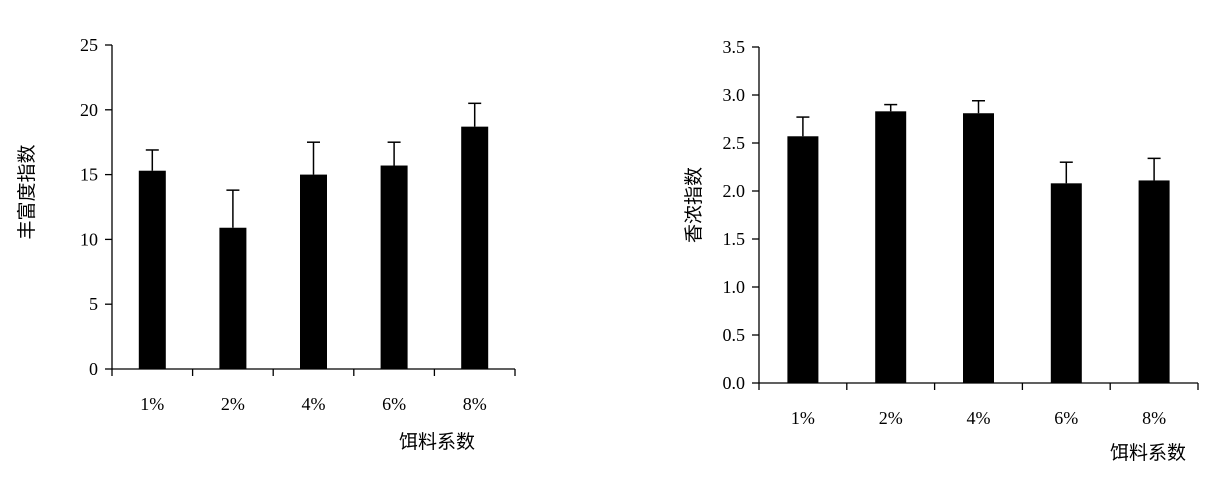  What do you see at coordinates (734, 287) in the screenshot?
I see `y-tick-label: 1.0` at bounding box center [734, 287].